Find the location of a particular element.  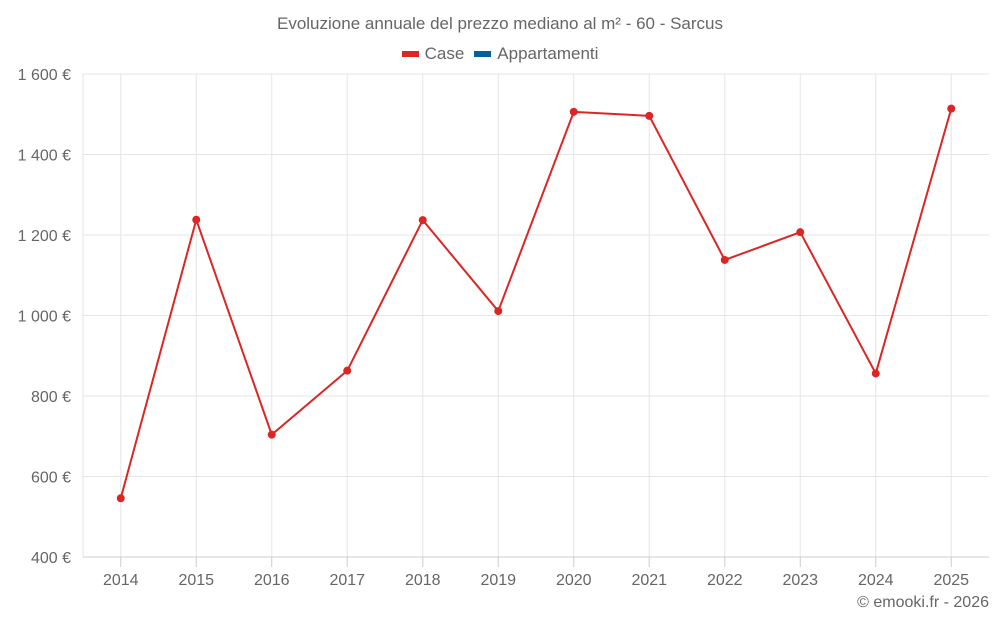

x-tick-label: 2019 is located at coordinates (498, 580).